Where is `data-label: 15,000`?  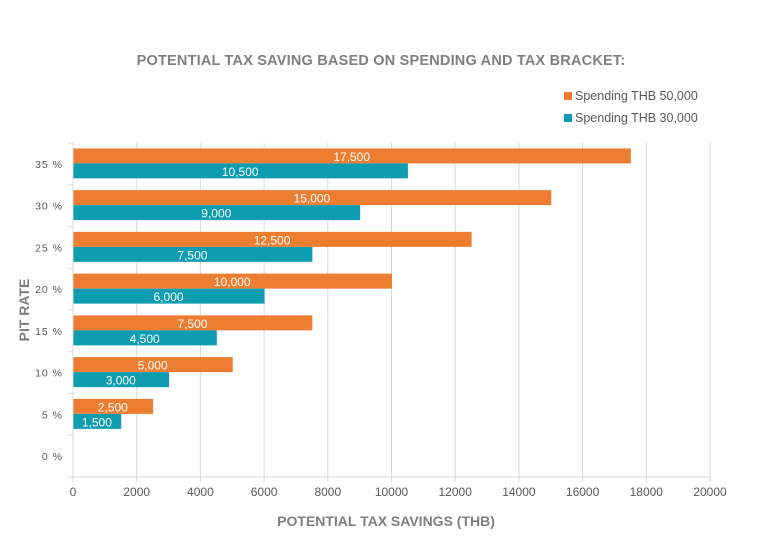 data-label: 15,000 is located at coordinates (312, 199).